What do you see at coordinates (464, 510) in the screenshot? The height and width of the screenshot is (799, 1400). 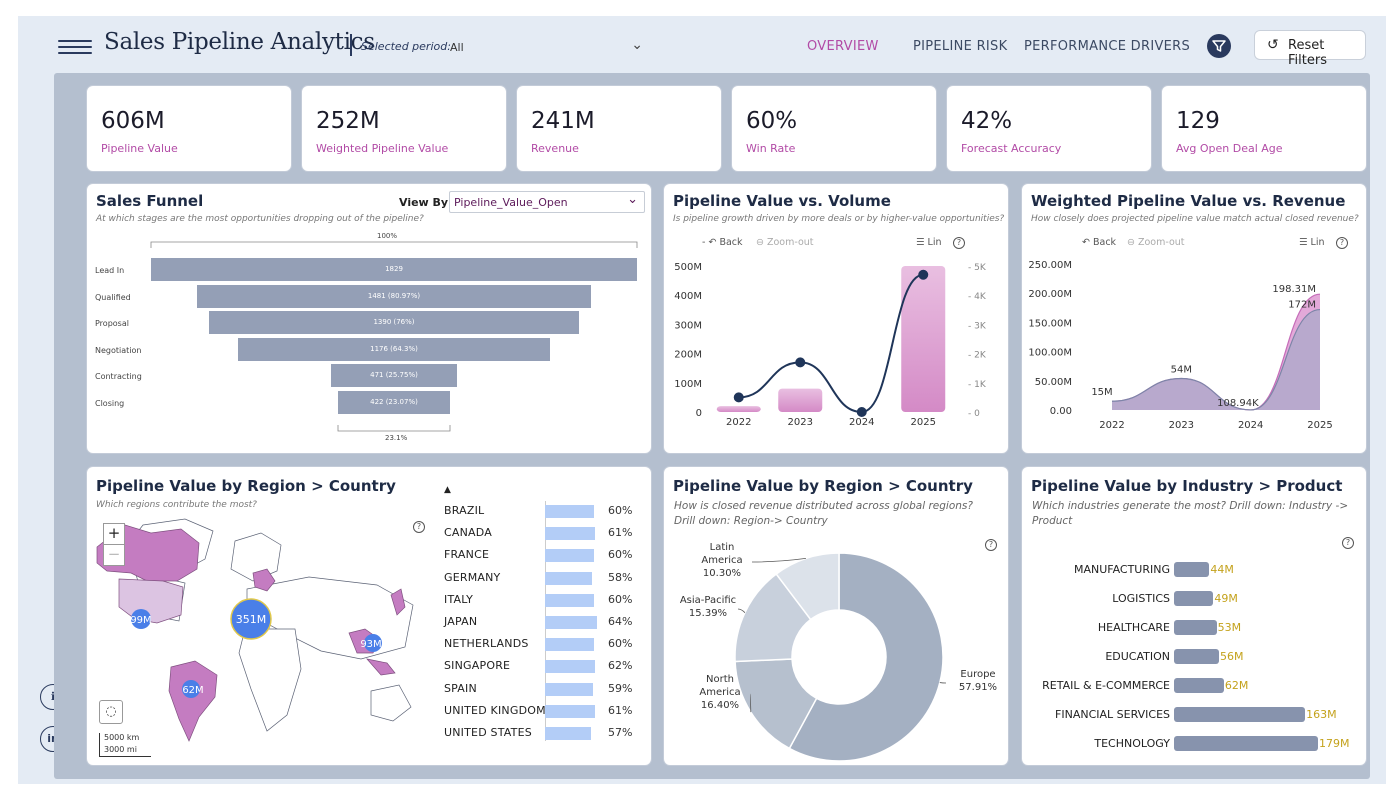 I see `country-label: BRAZIL` at bounding box center [464, 510].